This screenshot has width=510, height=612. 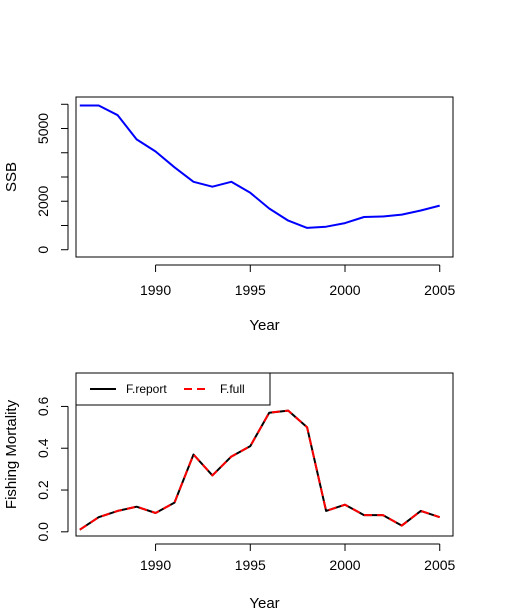 I want to click on fishing-mortality-x-tick-label: 2005, so click(x=439, y=565).